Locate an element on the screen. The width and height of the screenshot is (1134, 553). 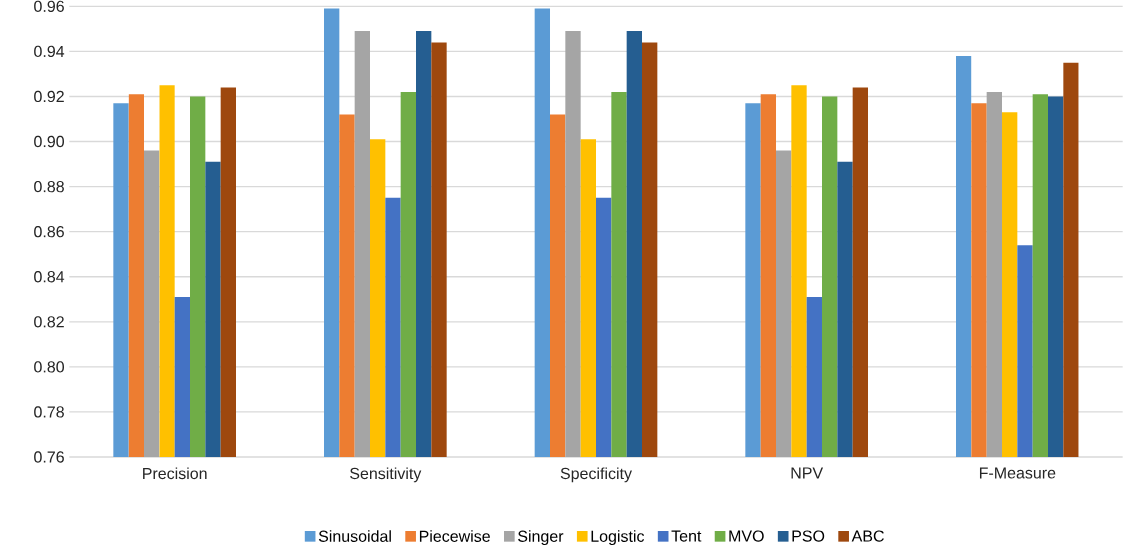
legend-label: Piecewise is located at coordinates (454, 536).